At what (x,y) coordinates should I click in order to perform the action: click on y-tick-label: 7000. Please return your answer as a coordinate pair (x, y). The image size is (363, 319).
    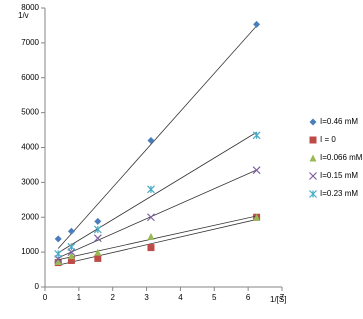
    Looking at the image, I should click on (30, 42).